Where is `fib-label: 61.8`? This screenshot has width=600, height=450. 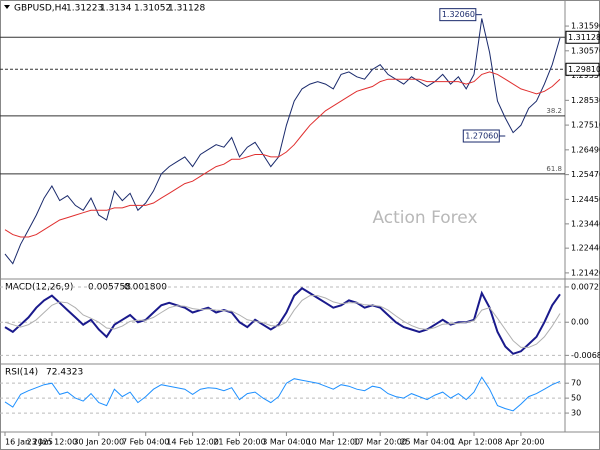
fib-label: 61.8 is located at coordinates (554, 169).